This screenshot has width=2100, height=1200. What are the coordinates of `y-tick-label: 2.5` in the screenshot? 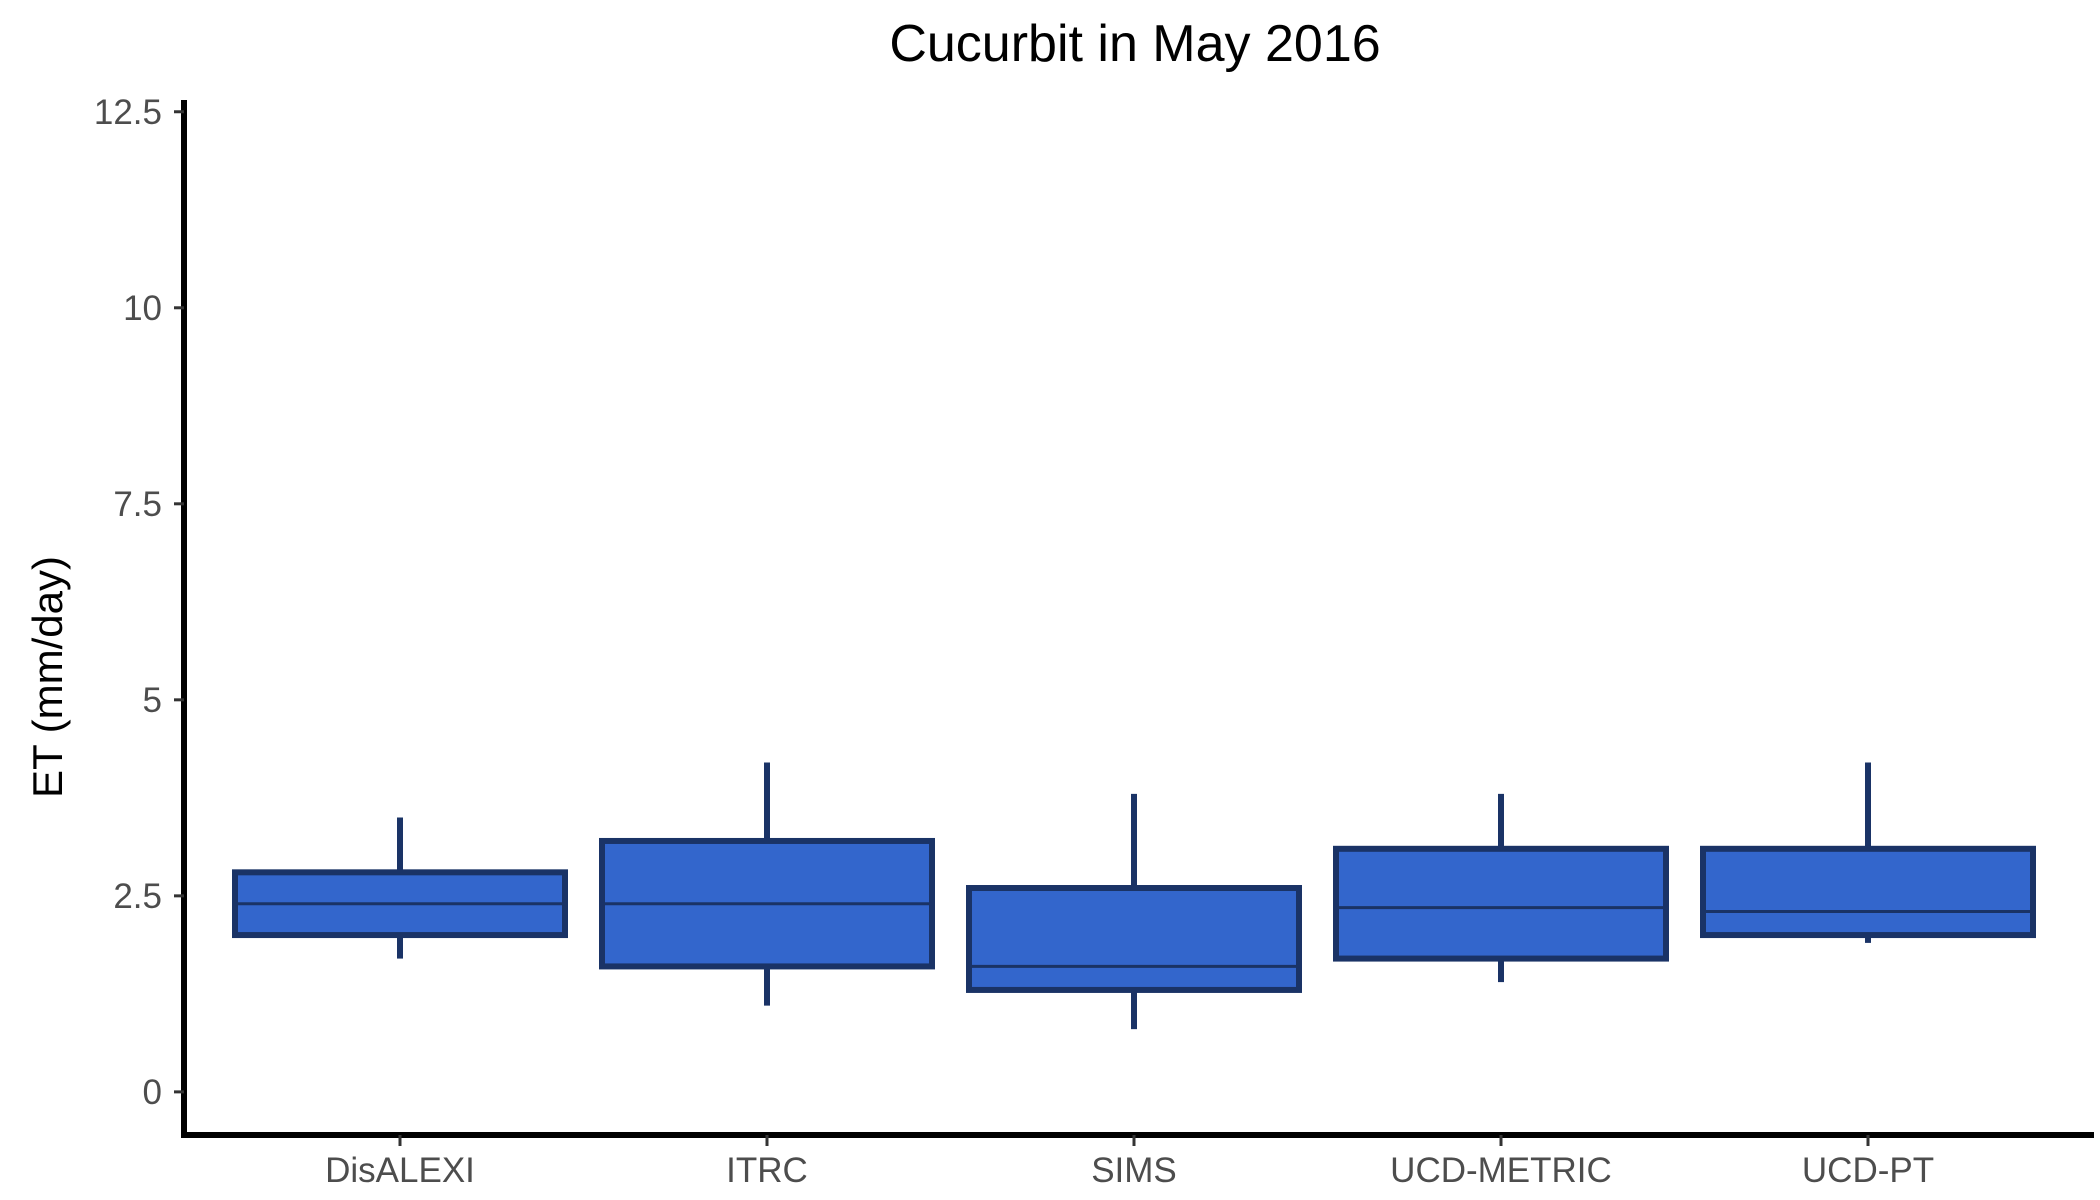 It's located at (137, 896).